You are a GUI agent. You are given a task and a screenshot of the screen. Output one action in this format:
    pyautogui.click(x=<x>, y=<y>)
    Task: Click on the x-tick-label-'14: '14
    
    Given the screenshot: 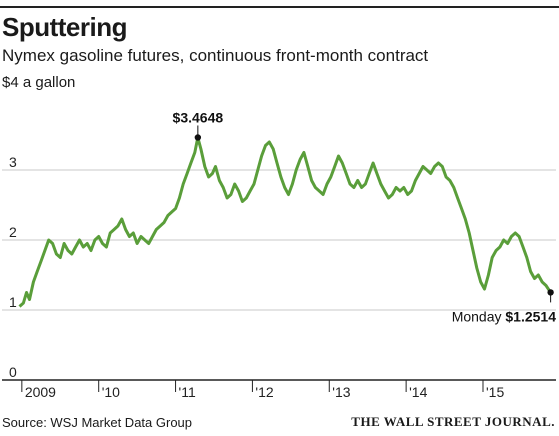 What is the action you would take?
    pyautogui.click(x=418, y=392)
    